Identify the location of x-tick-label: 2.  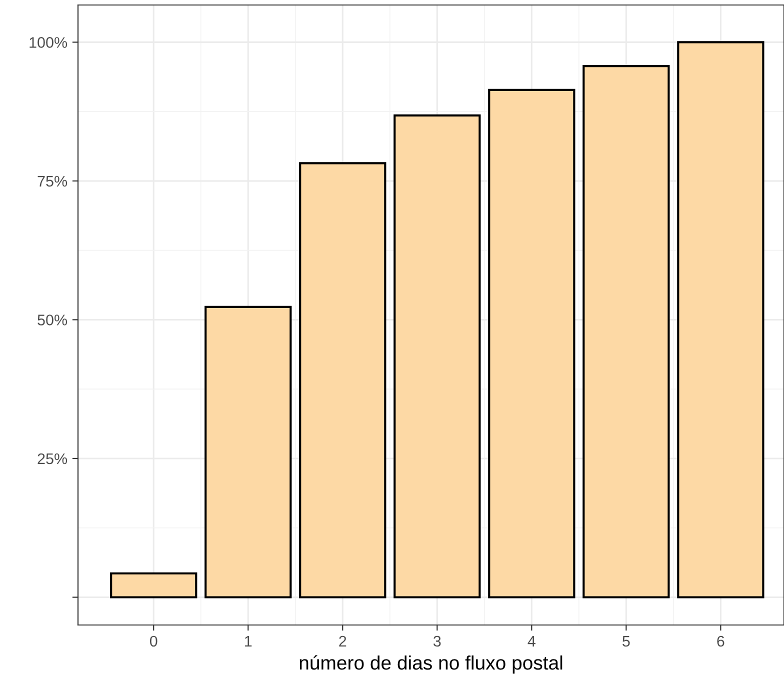
(342, 641).